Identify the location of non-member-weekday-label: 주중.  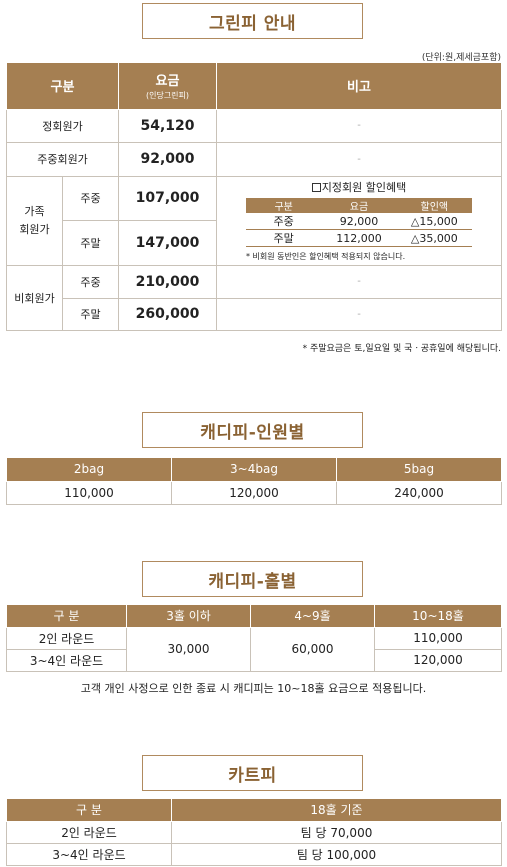
(90, 281).